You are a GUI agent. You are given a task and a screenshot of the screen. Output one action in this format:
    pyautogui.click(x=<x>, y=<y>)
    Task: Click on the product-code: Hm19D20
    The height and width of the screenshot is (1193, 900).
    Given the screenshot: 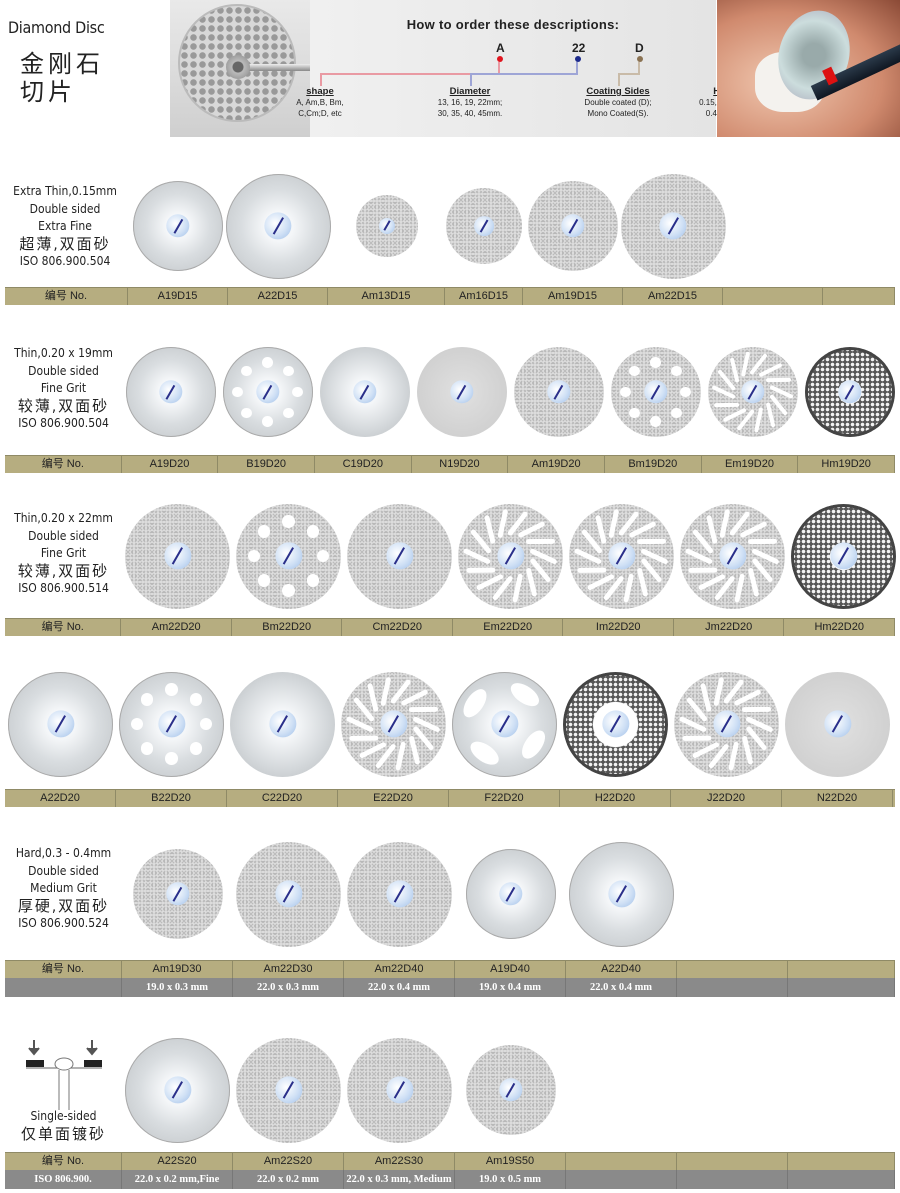 What is the action you would take?
    pyautogui.click(x=846, y=464)
    